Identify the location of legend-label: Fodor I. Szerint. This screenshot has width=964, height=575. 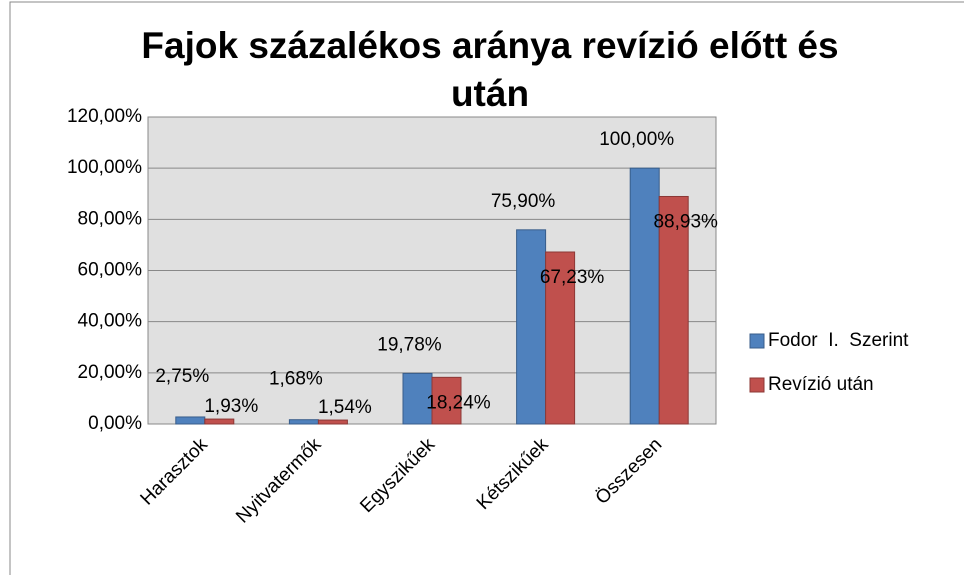
(838, 340).